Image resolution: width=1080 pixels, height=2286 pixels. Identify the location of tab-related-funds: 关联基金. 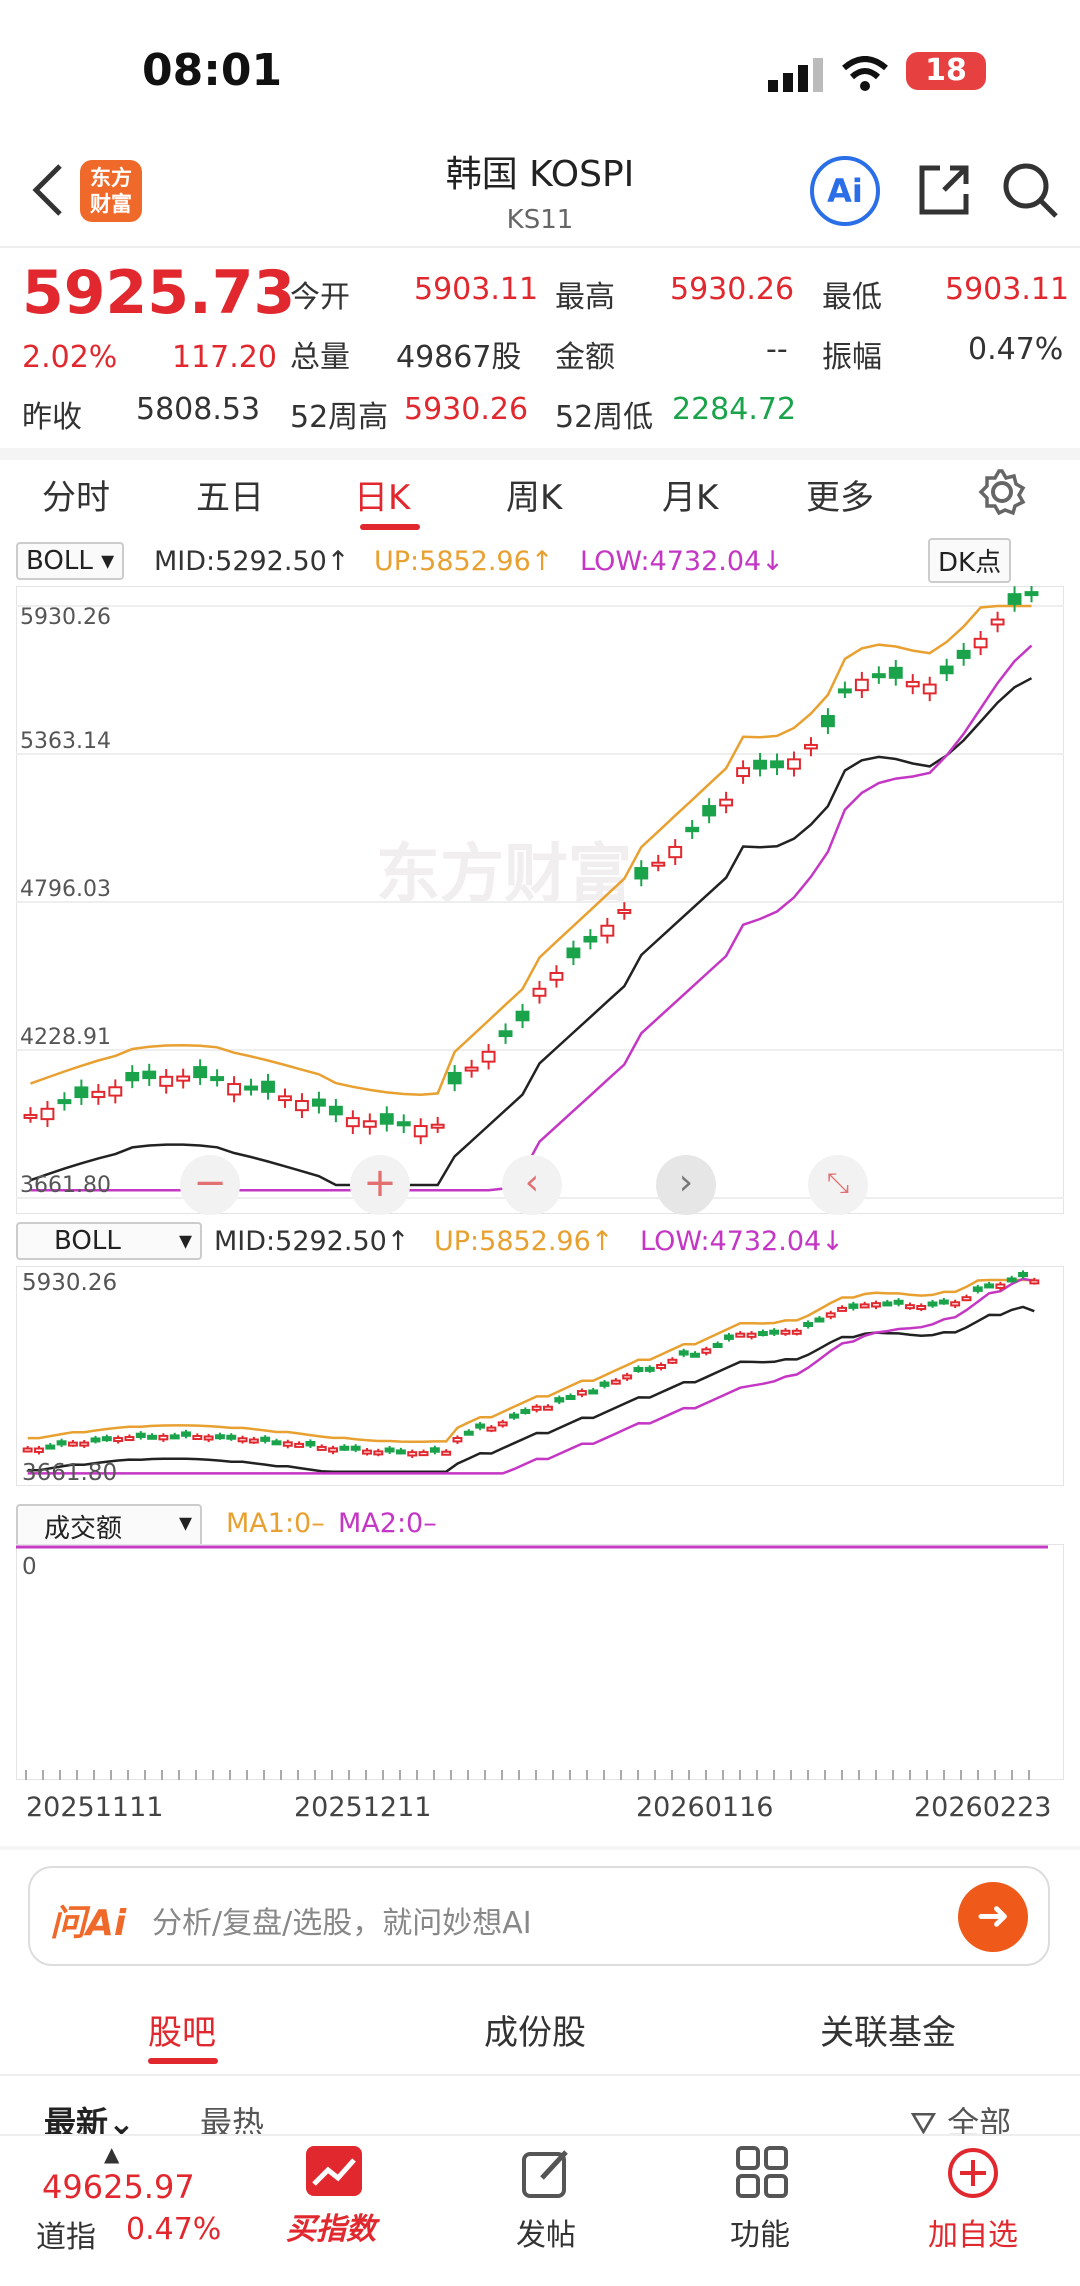
(888, 2033).